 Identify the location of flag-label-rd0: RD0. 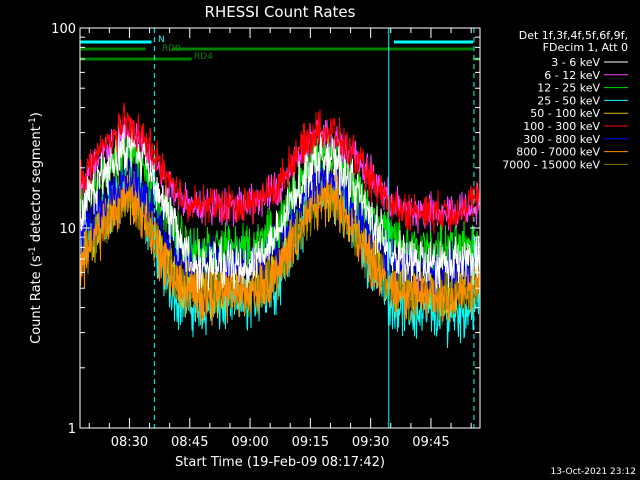
(171, 49).